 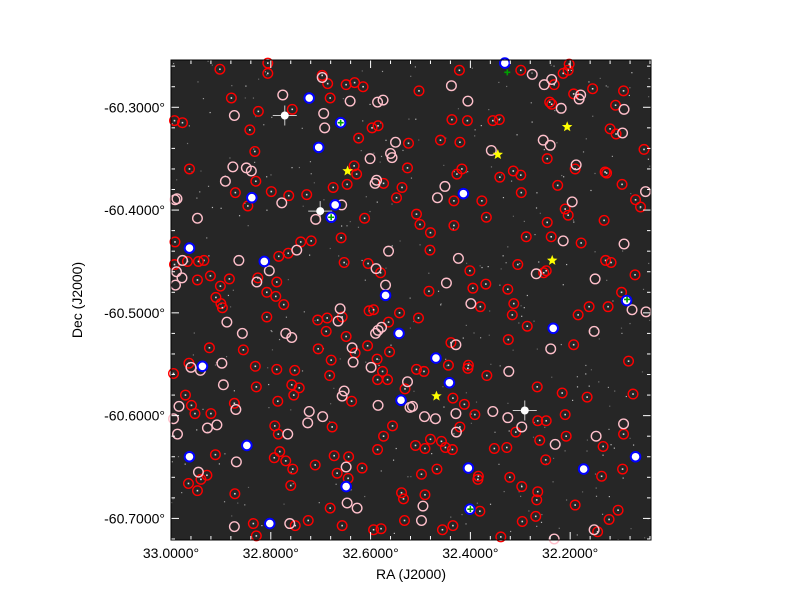 What do you see at coordinates (134, 210) in the screenshot?
I see `y-tick-label: -60.4000°` at bounding box center [134, 210].